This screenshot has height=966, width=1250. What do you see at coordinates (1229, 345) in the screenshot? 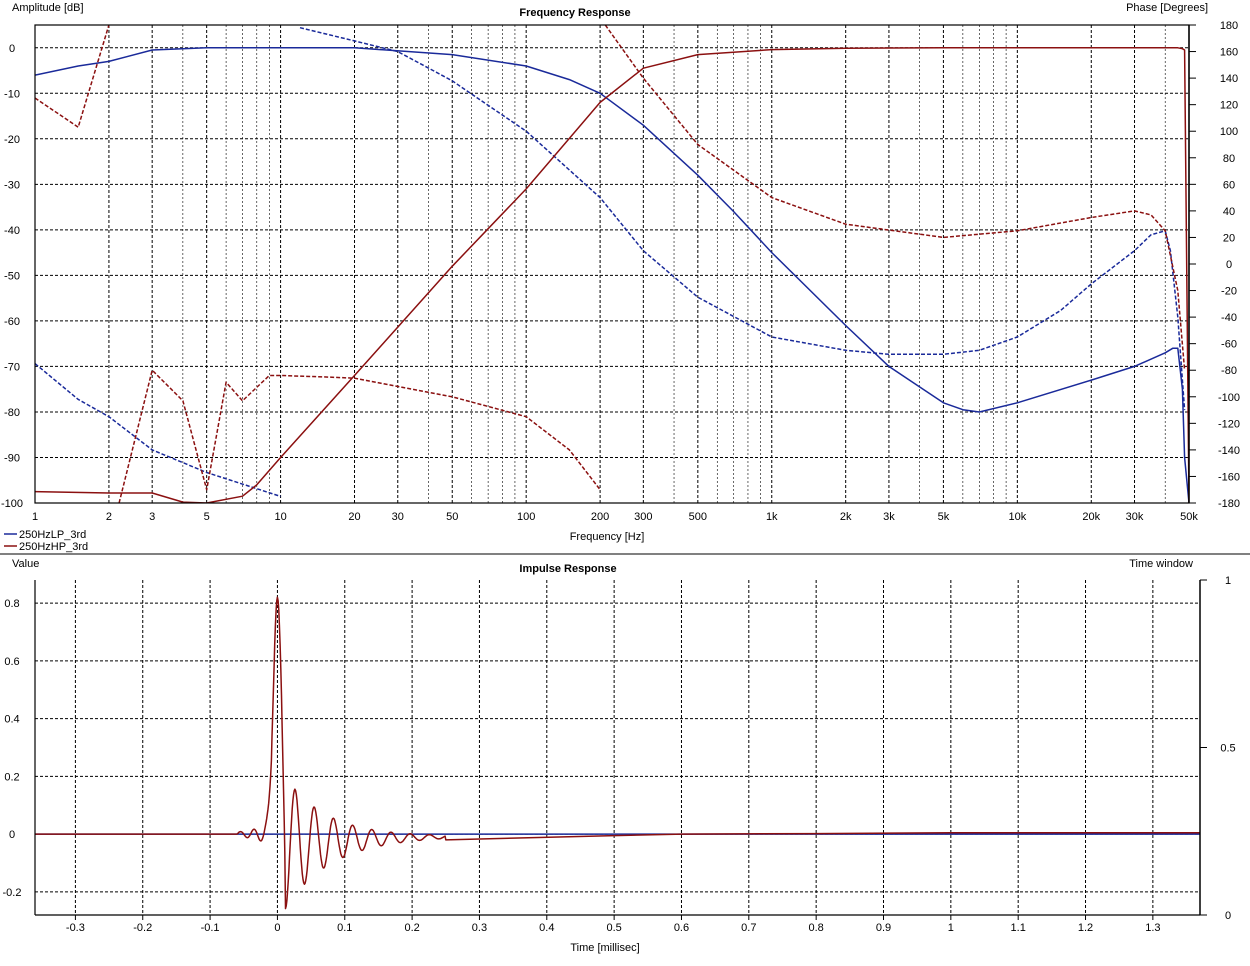
I see `freq-y2-tick-label: -60` at bounding box center [1229, 345].